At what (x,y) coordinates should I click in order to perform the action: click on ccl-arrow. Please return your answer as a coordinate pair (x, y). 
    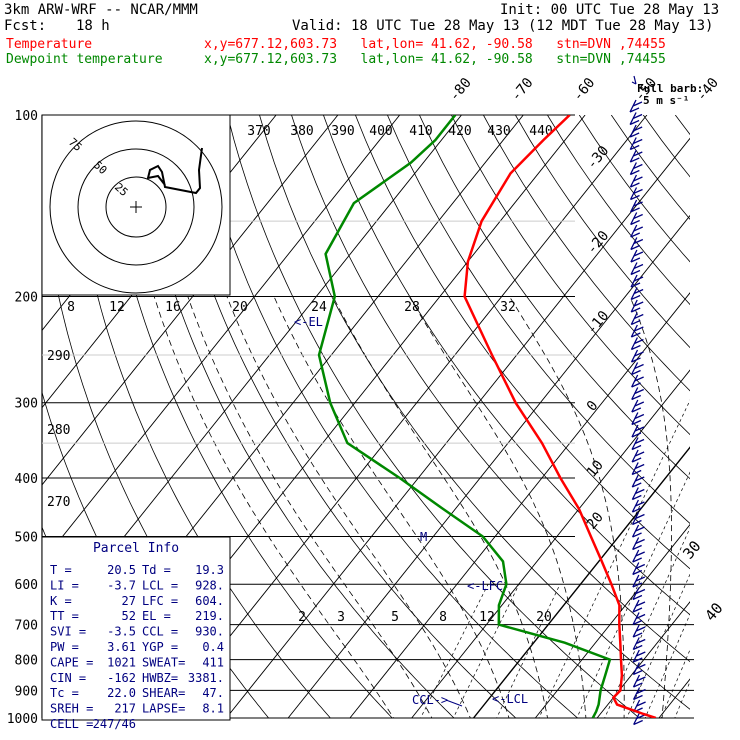
    Looking at the image, I should click on (454, 703).